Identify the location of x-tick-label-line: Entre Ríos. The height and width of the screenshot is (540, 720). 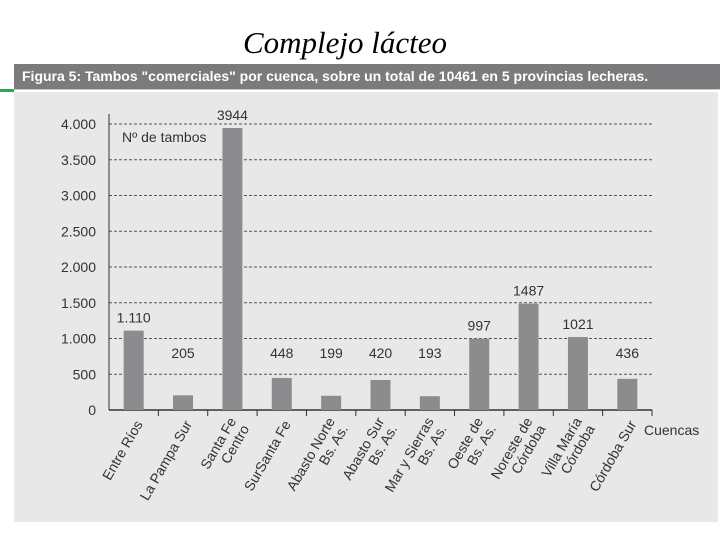
(122, 450).